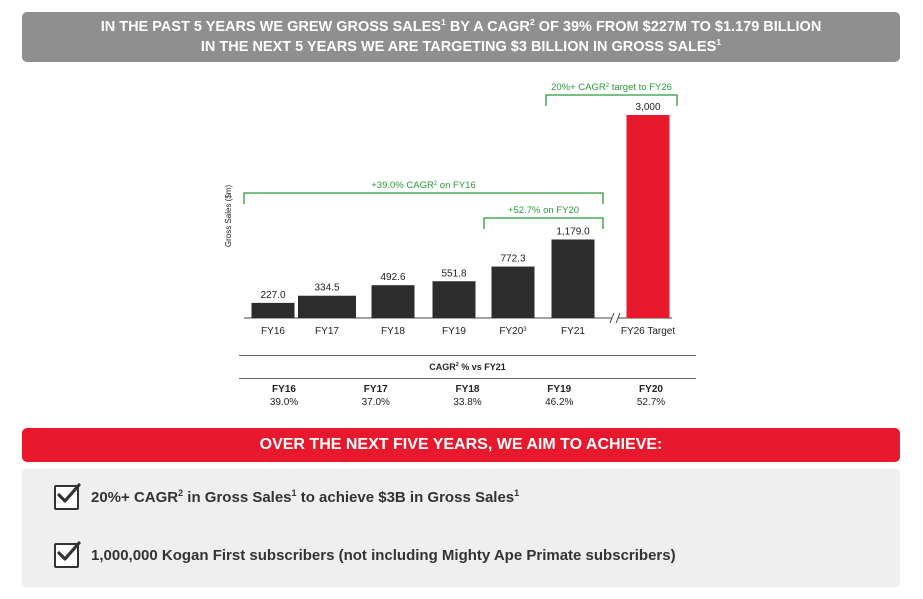 The width and height of the screenshot is (923, 599). What do you see at coordinates (651, 389) in the screenshot?
I see `cagr-header: FY20` at bounding box center [651, 389].